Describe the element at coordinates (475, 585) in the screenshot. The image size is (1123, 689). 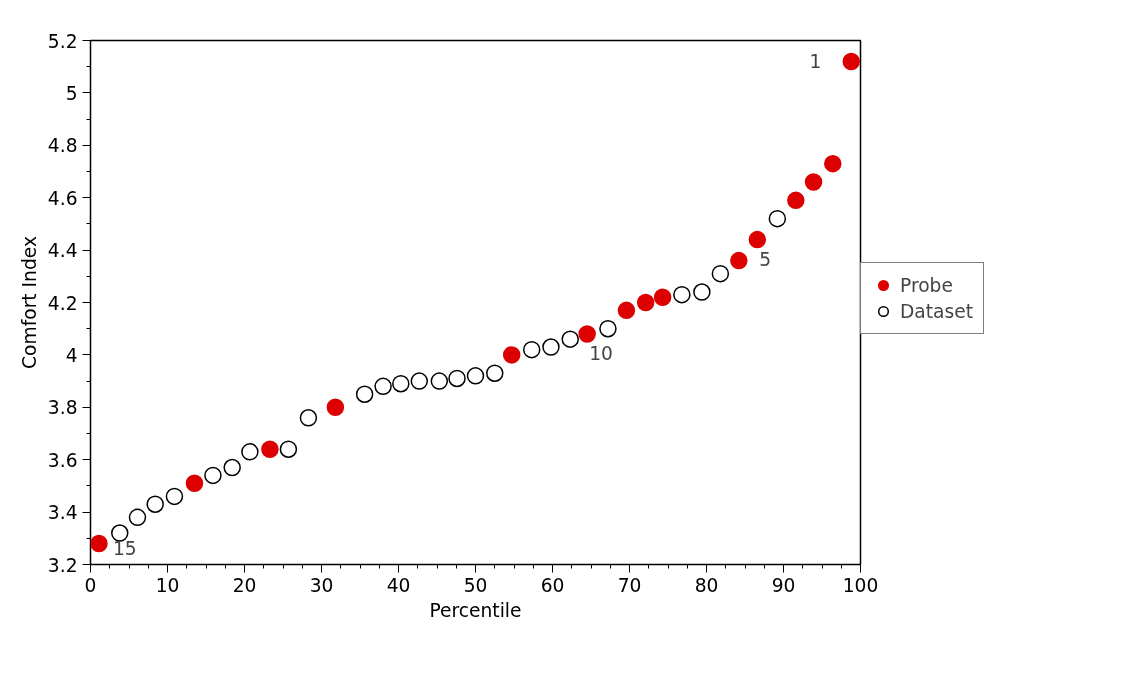
I see `x-tick-label: 50` at that location.